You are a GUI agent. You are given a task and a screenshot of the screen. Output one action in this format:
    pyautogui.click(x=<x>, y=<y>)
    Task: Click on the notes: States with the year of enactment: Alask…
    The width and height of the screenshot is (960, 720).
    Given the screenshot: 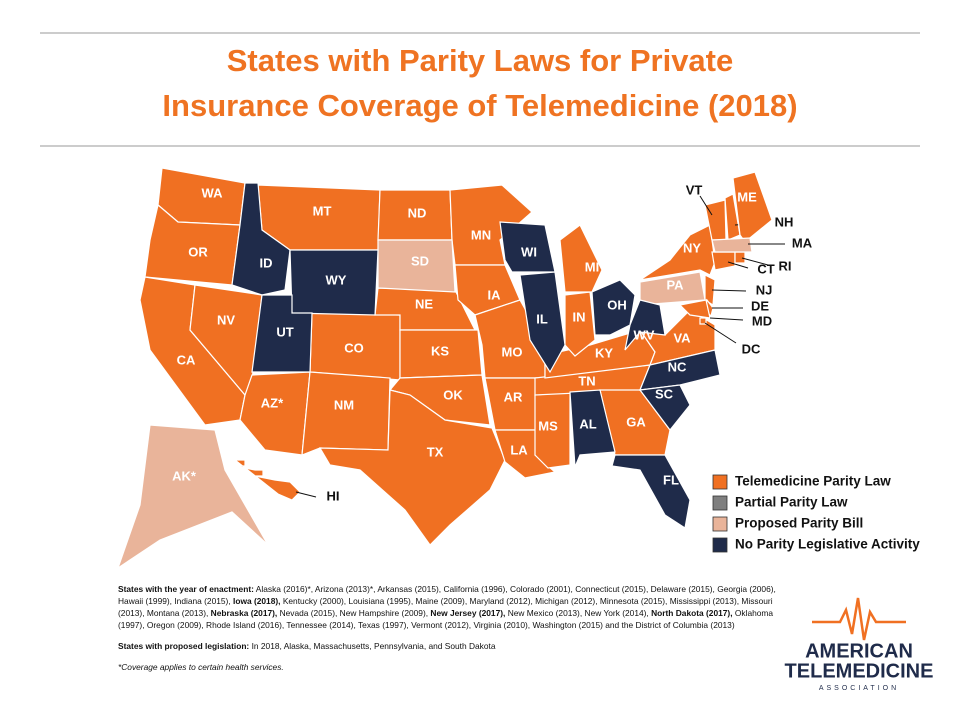 What is the action you would take?
    pyautogui.click(x=458, y=632)
    